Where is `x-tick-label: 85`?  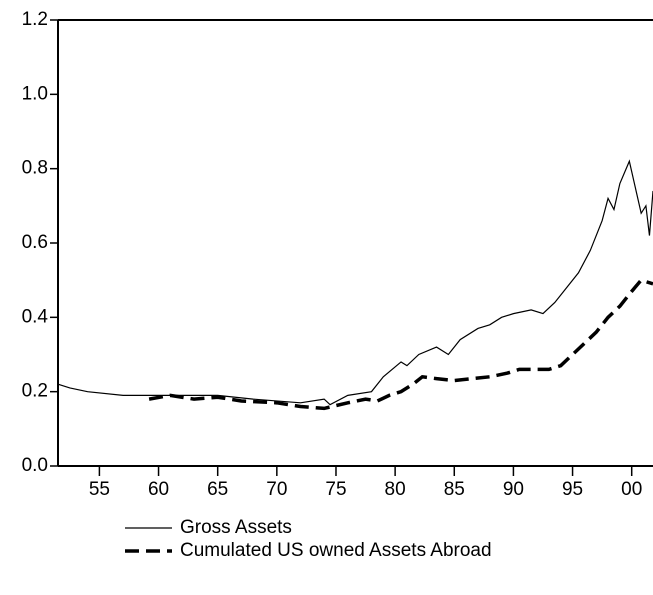 x-tick-label: 85 is located at coordinates (454, 489).